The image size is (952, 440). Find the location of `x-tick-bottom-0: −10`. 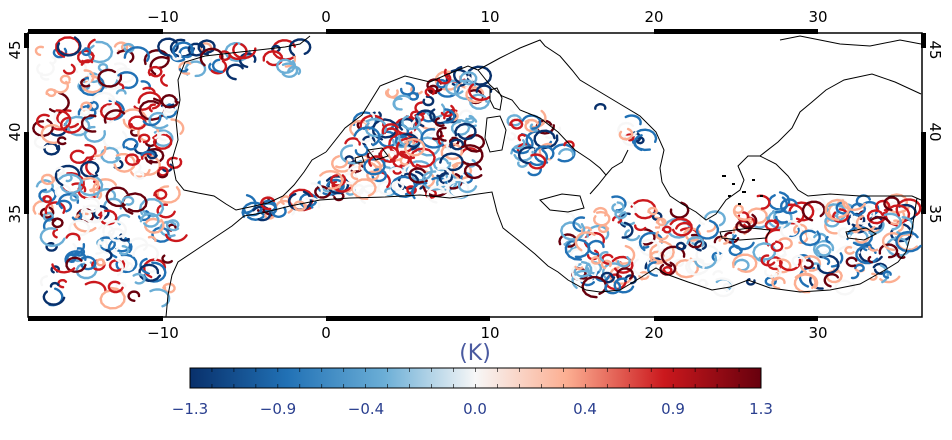

x-tick-bottom-0: −10 is located at coordinates (163, 333).